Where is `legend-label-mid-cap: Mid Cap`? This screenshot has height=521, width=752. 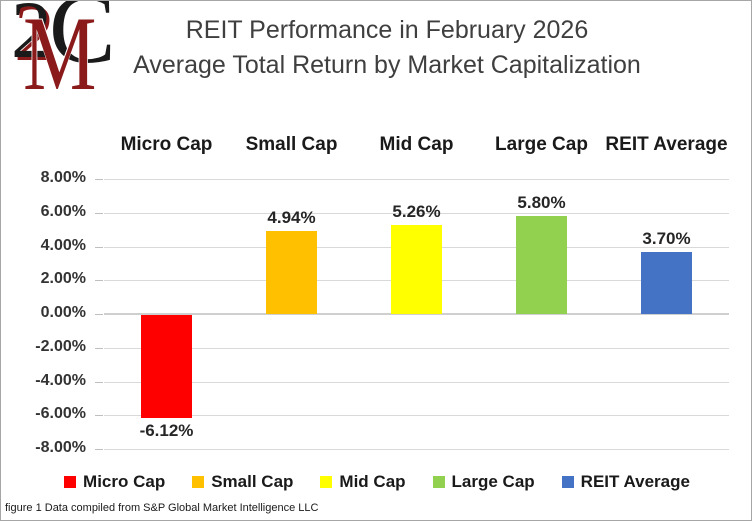 legend-label-mid-cap: Mid Cap is located at coordinates (372, 481).